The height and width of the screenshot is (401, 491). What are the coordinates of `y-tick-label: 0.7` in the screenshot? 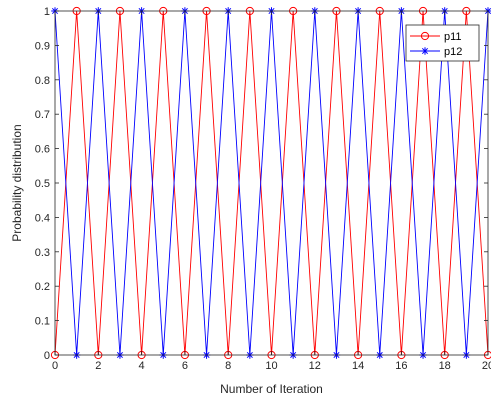 It's located at (42, 115).